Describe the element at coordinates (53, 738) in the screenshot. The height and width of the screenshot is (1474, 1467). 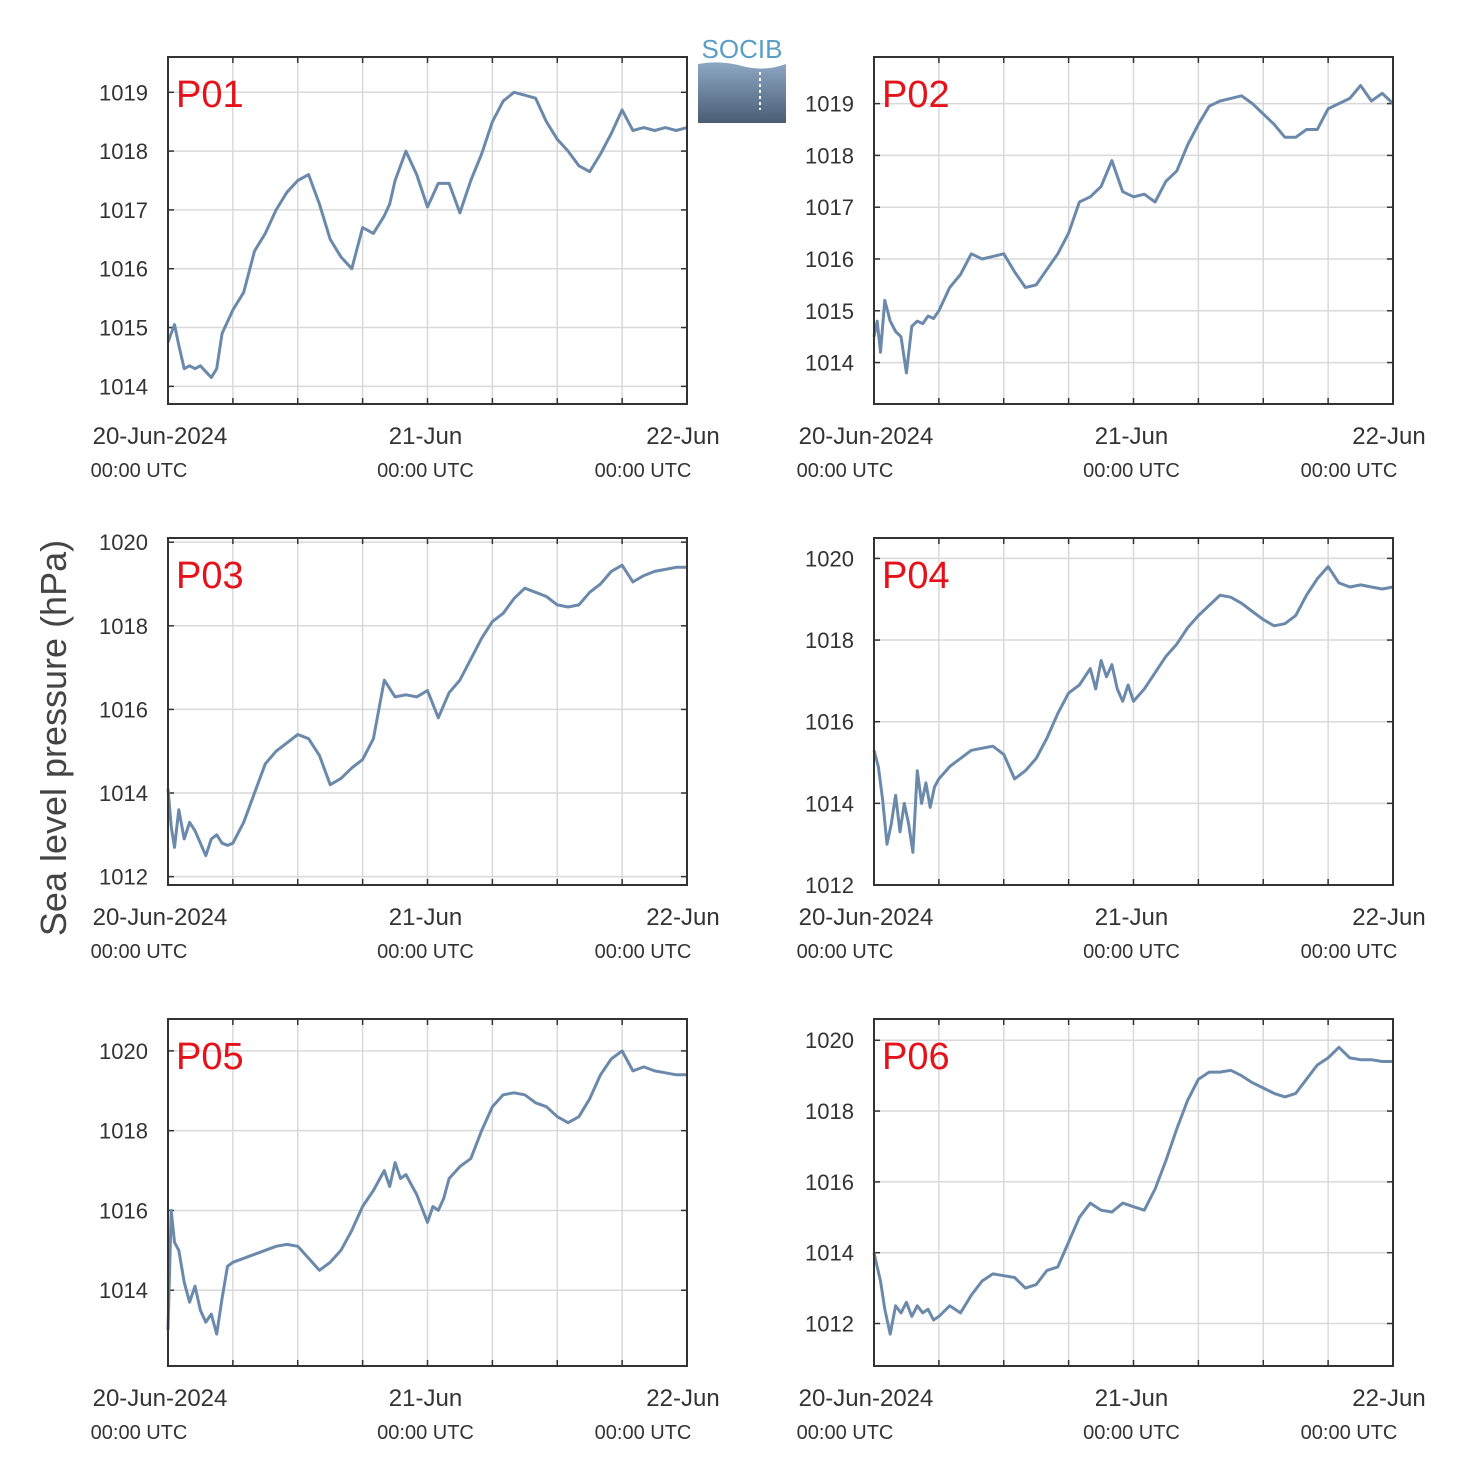
I see `y-axis-label: Sea level pressure (hPa)` at that location.